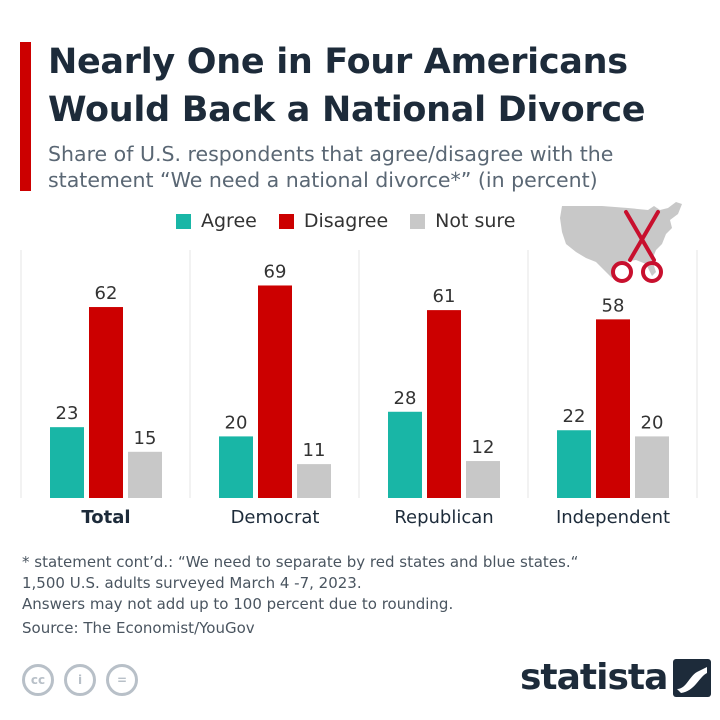 The height and width of the screenshot is (720, 720). What do you see at coordinates (613, 305) in the screenshot?
I see `data-label: 58` at bounding box center [613, 305].